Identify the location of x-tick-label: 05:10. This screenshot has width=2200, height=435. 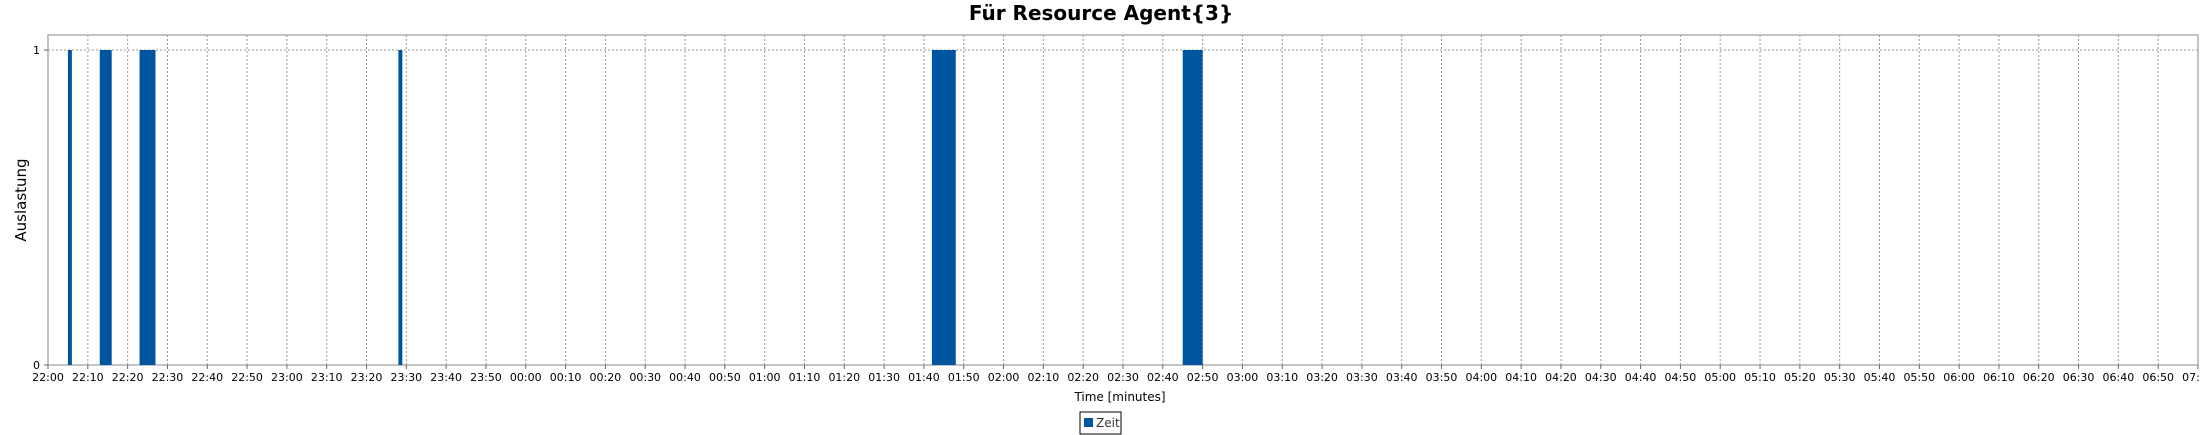
(1760, 377).